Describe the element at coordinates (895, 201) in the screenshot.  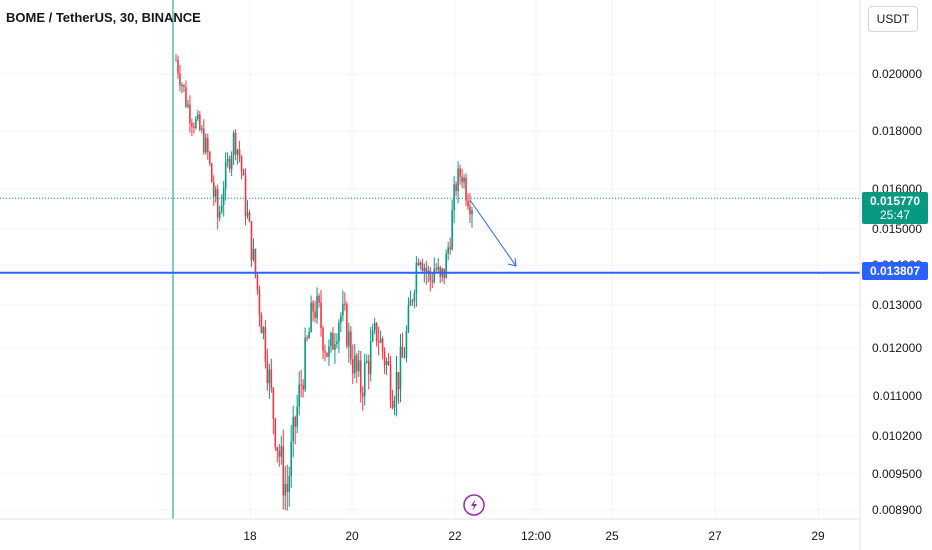
I see `last-price-value: 0.015770` at that location.